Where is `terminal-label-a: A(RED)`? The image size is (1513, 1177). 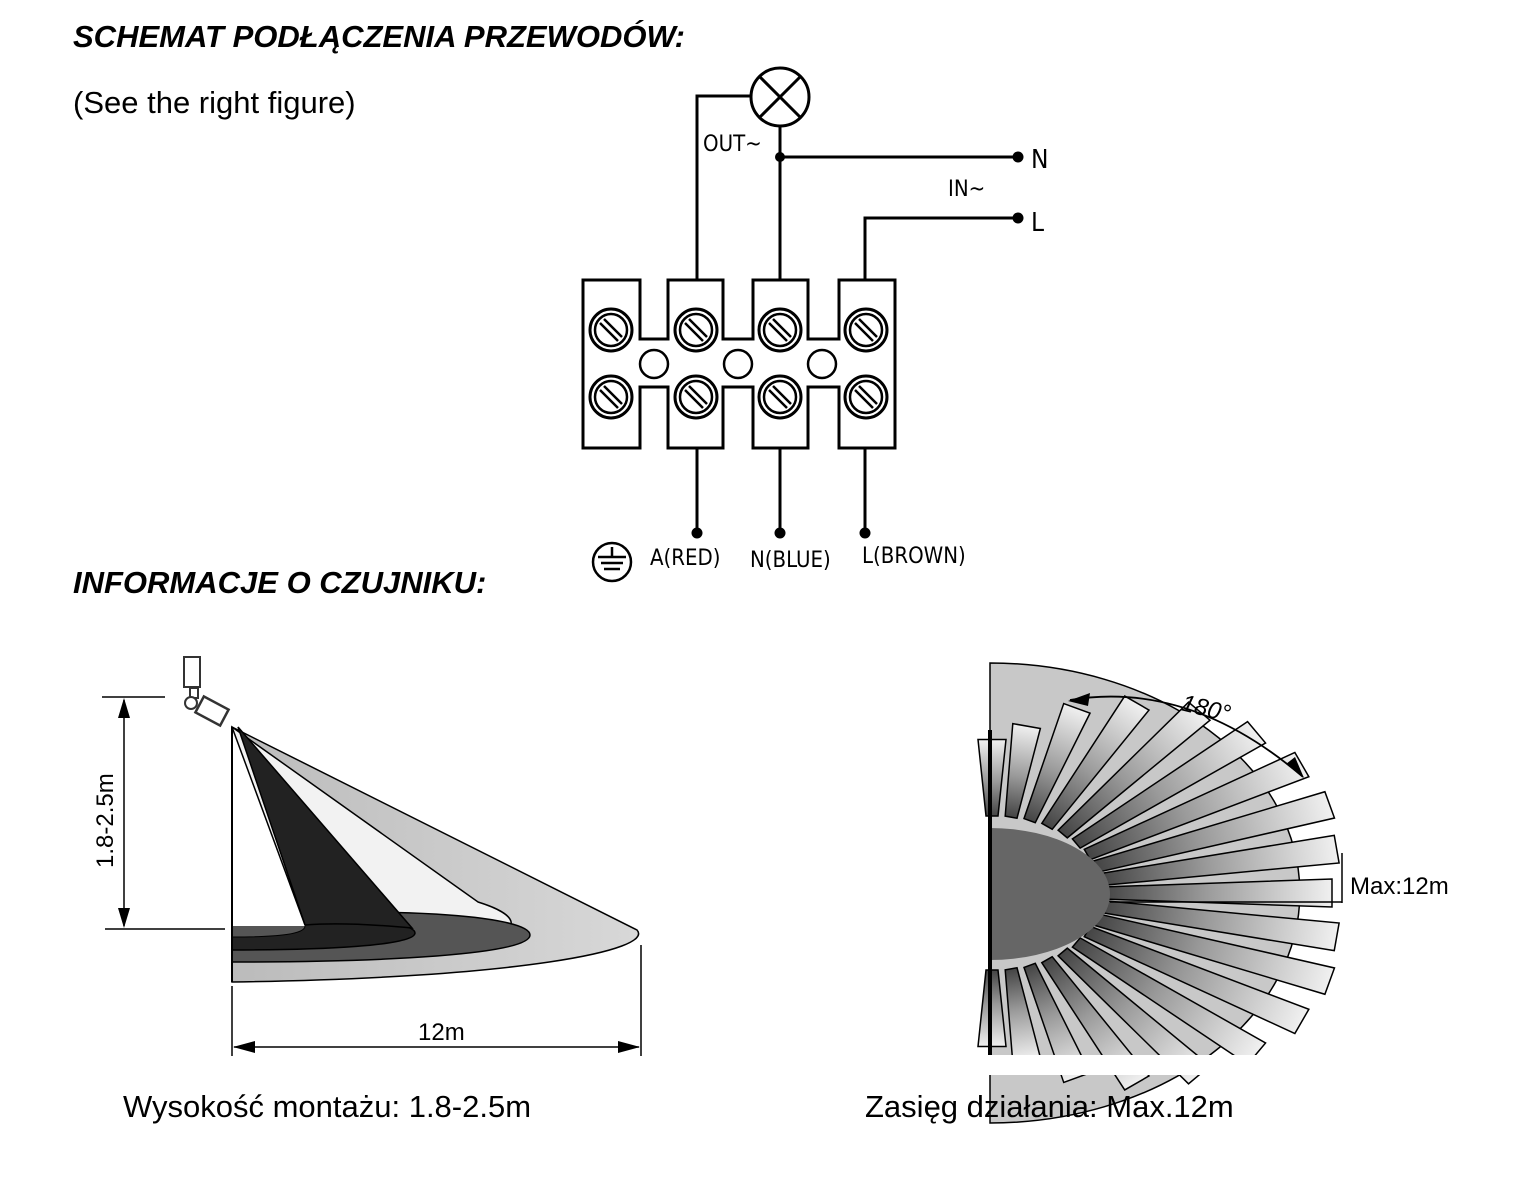 terminal-label-a: A(RED) is located at coordinates (685, 558).